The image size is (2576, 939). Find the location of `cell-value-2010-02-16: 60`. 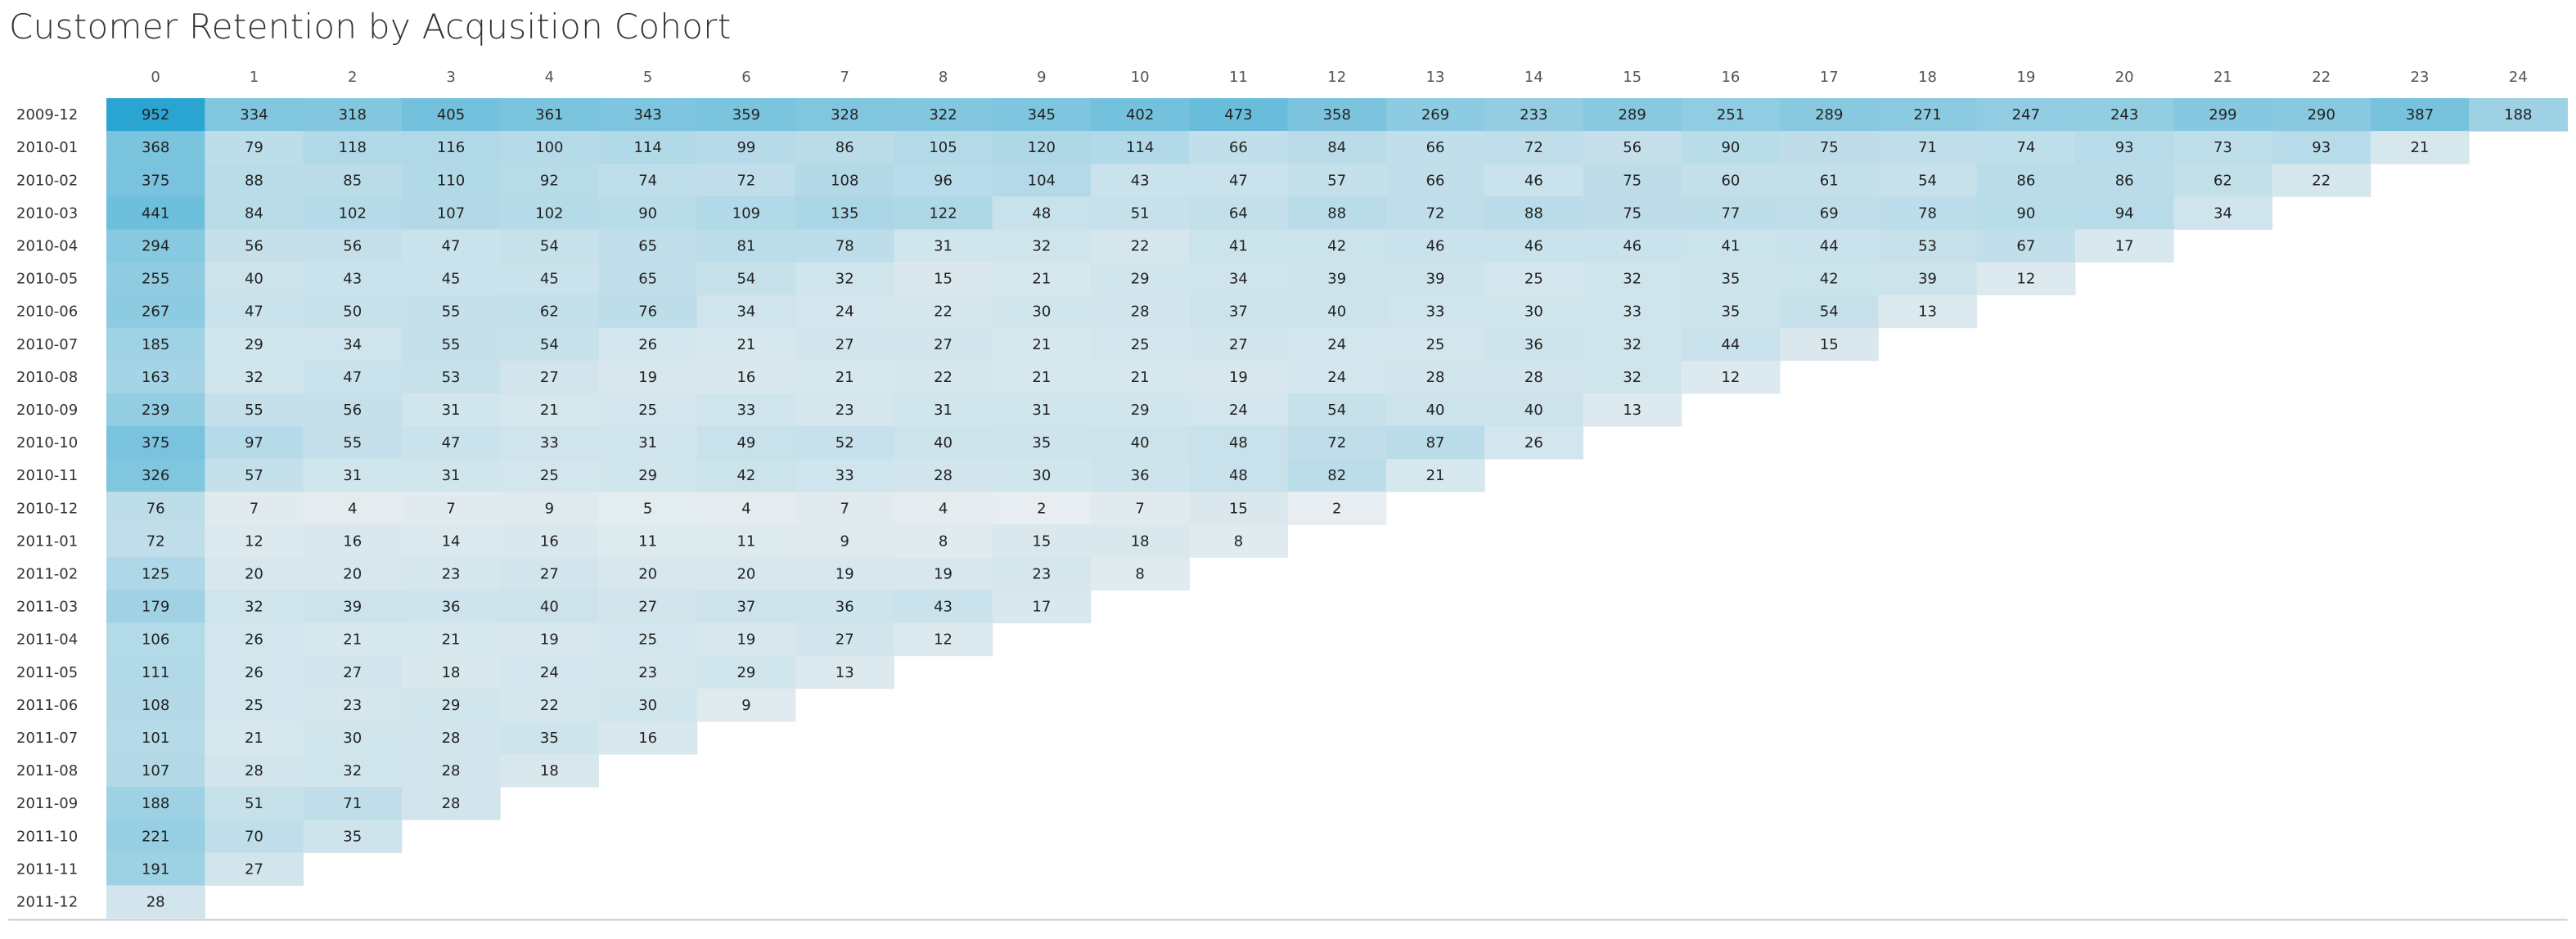

cell-value-2010-02-16: 60 is located at coordinates (1731, 180).